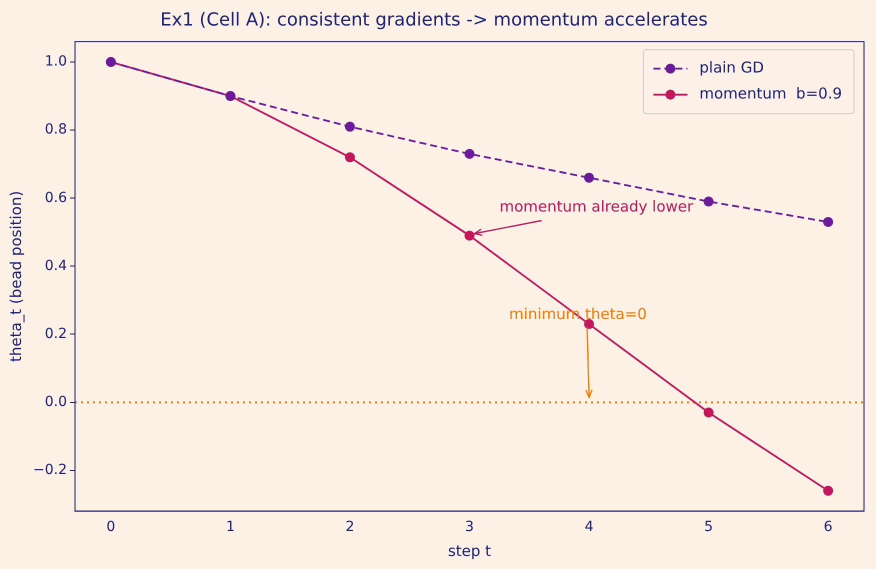 This screenshot has width=876, height=569. I want to click on chart-title: Ex1 (Cell A): consistent gradients -> momentum accelerates, so click(434, 19).